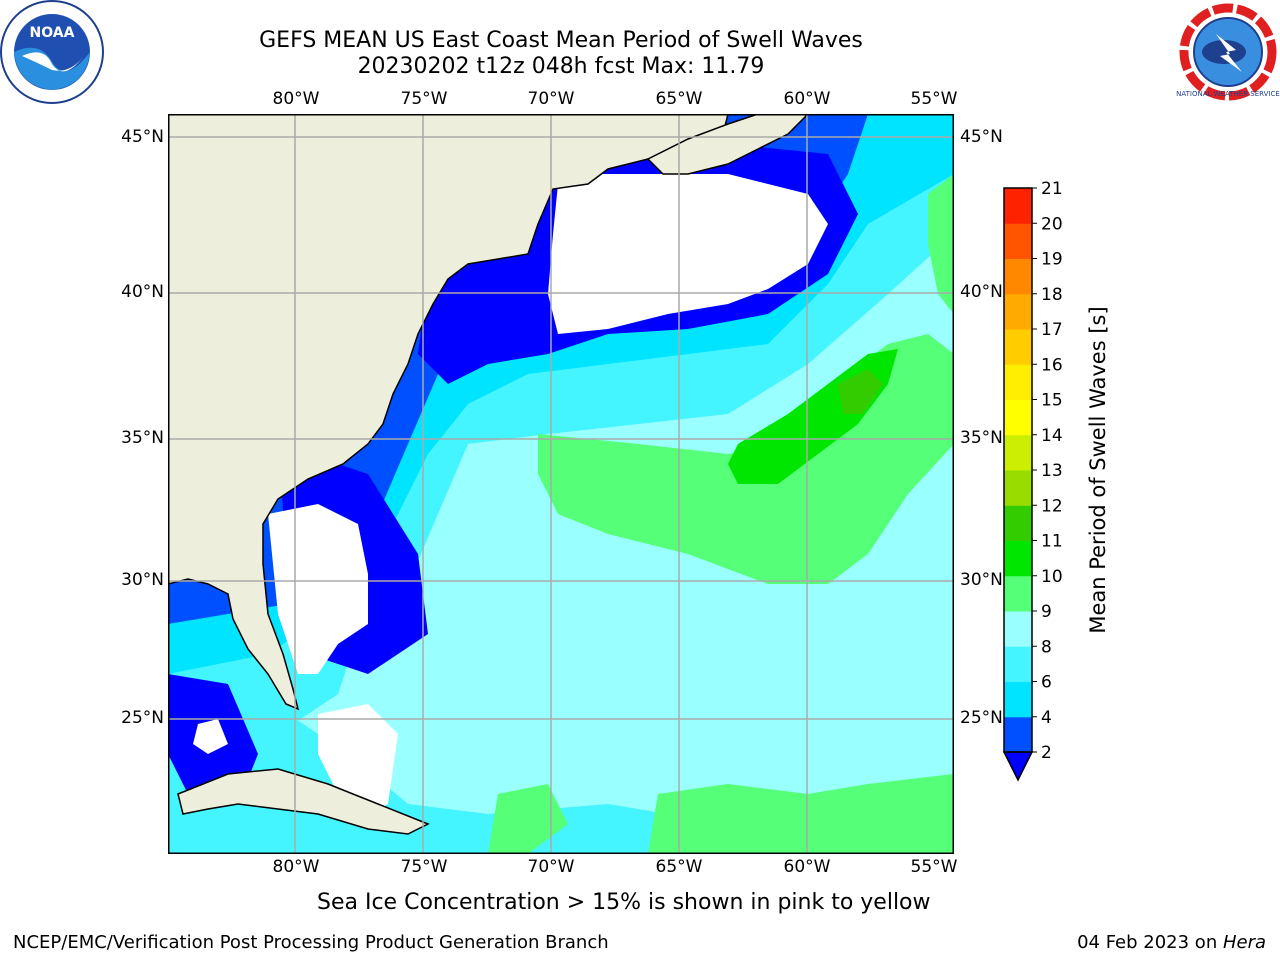 This screenshot has width=1280, height=960. I want to click on lat-label-25n-left: 25°N, so click(142, 718).